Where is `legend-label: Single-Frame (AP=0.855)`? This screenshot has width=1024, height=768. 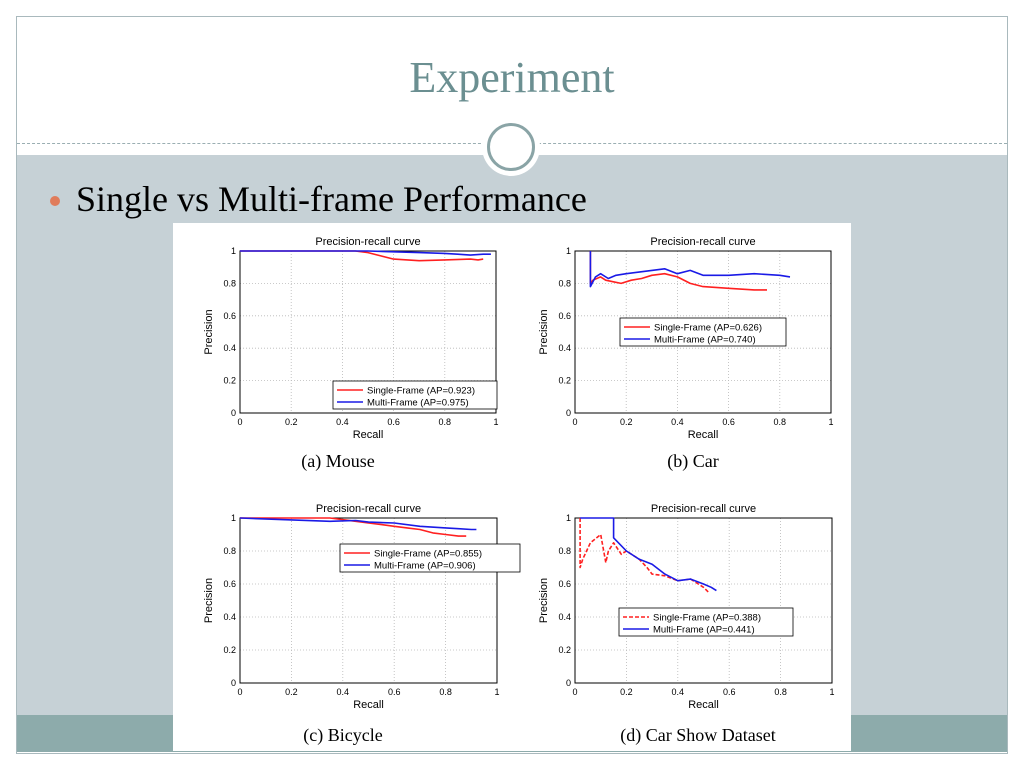 legend-label: Single-Frame (AP=0.855) is located at coordinates (428, 554).